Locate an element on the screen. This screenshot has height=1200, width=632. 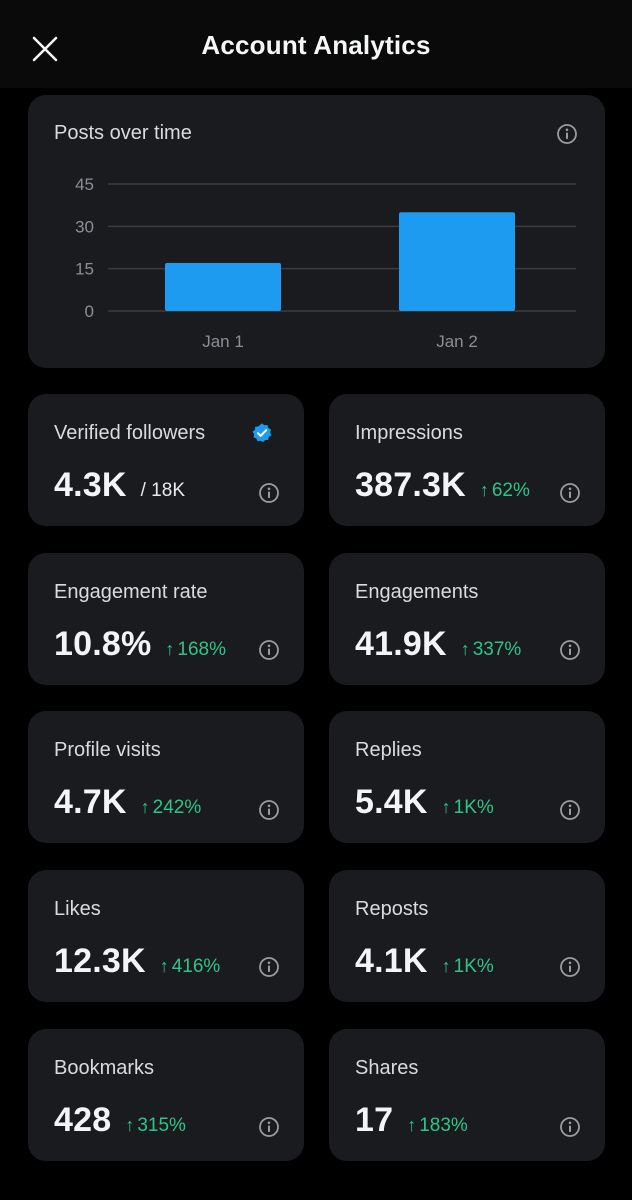
page-title: Account Analytics is located at coordinates (316, 45).